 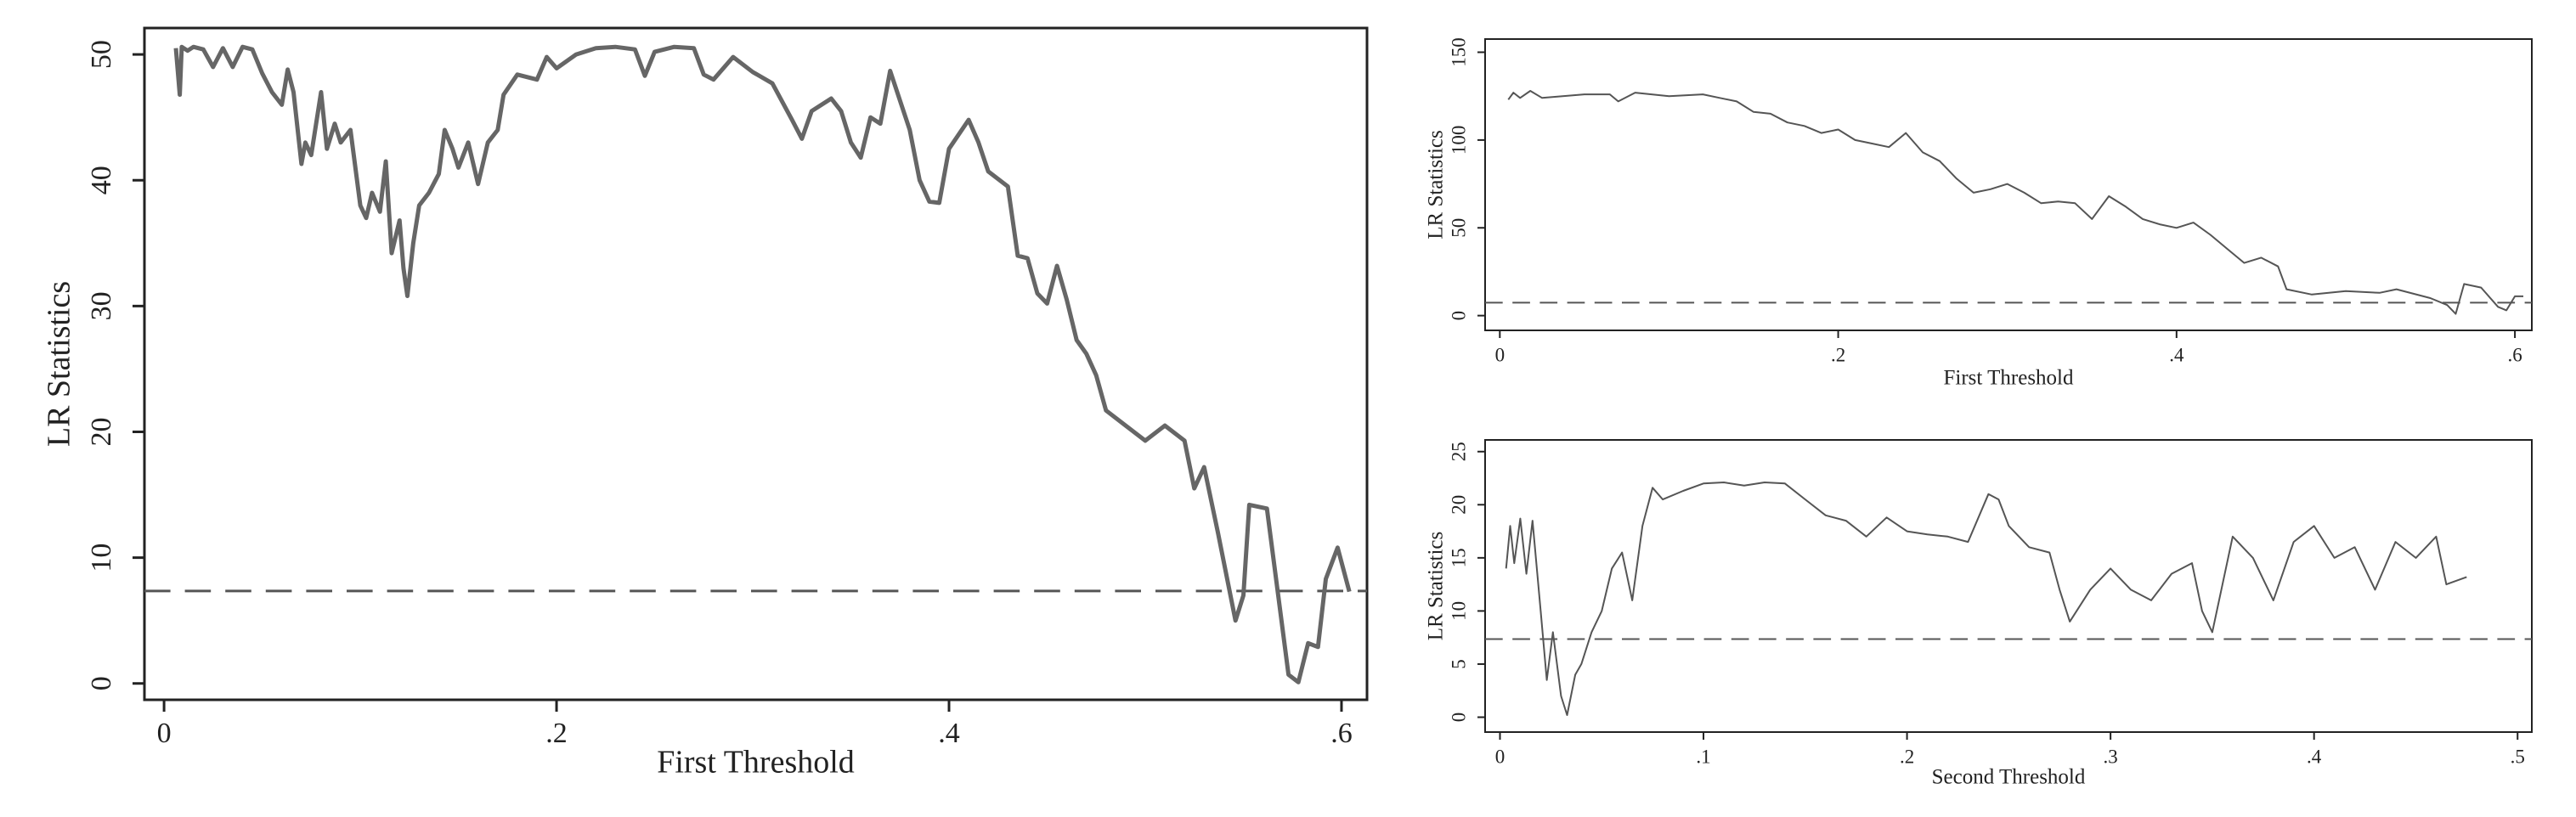 I want to click on y-tick-label: 30, so click(x=101, y=305).